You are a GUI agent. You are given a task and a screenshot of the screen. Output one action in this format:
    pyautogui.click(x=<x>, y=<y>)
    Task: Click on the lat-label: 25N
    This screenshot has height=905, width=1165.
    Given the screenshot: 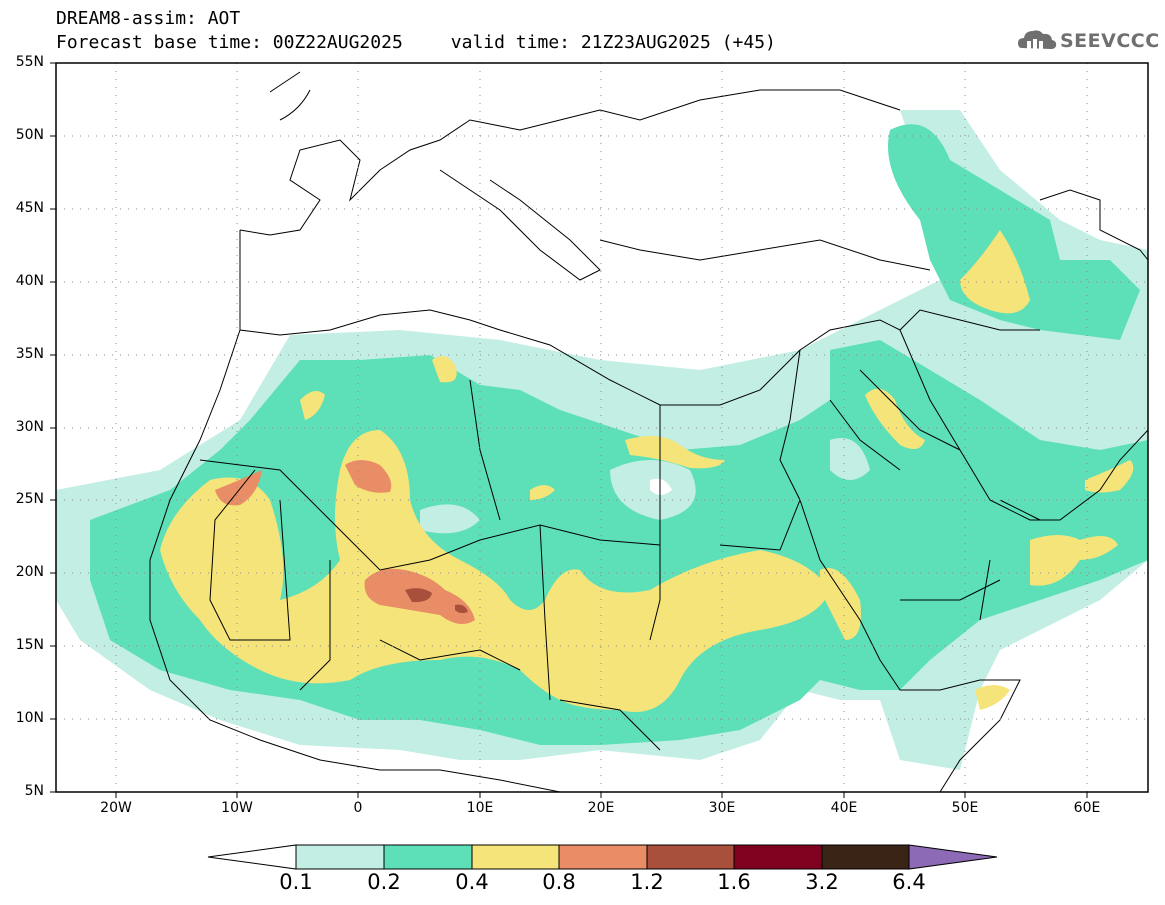 What is the action you would take?
    pyautogui.click(x=29, y=499)
    